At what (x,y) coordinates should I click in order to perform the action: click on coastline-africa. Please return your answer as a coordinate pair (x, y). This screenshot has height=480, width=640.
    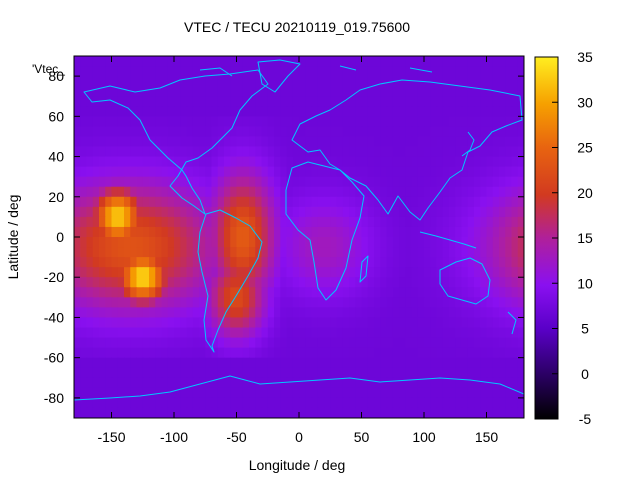
    Looking at the image, I should click on (325, 231).